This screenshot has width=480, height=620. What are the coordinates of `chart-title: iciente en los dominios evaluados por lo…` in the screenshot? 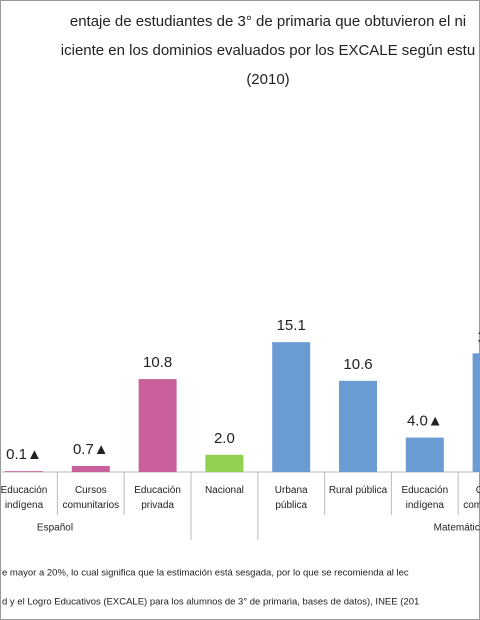 It's located at (268, 50).